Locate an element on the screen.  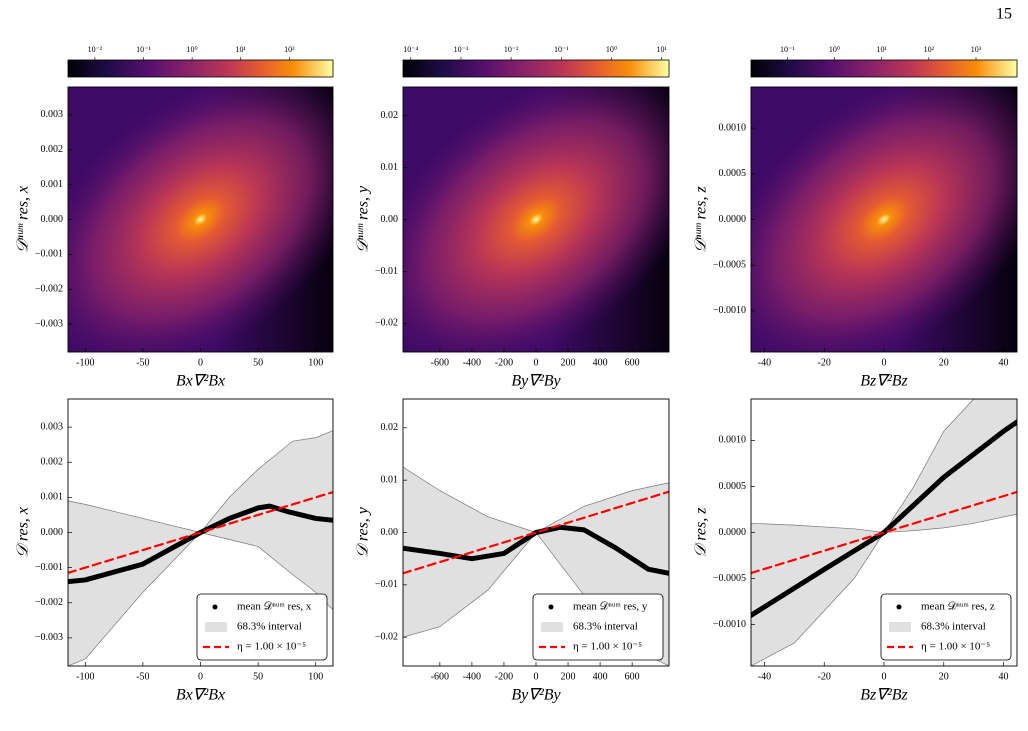
y-tick-label: 0.003 is located at coordinates (52, 114).